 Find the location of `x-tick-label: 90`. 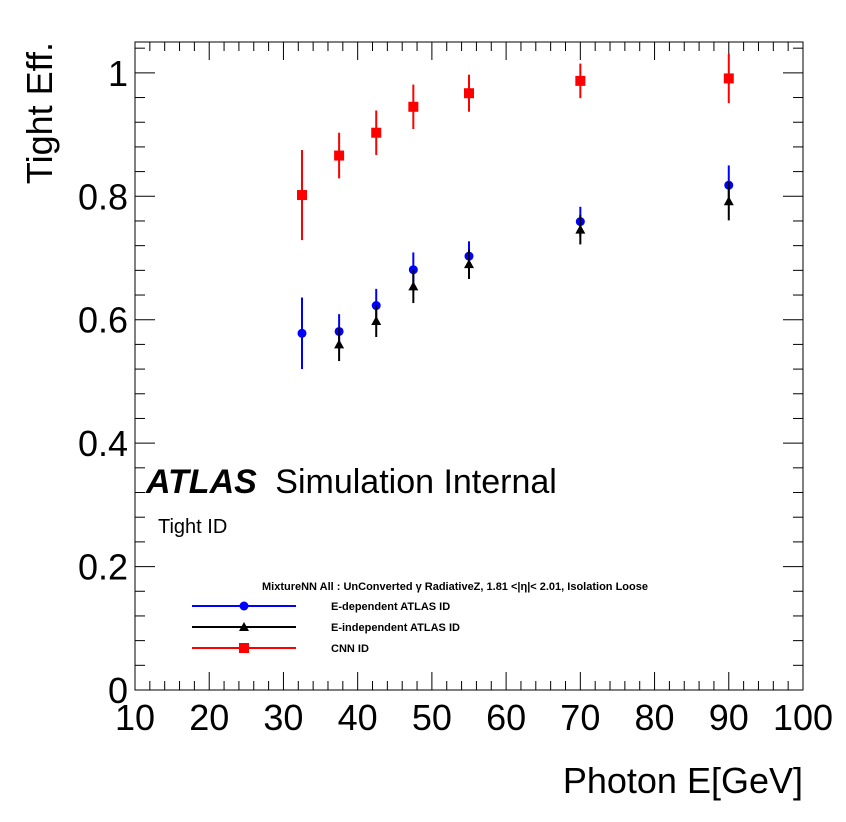

x-tick-label: 90 is located at coordinates (729, 717).